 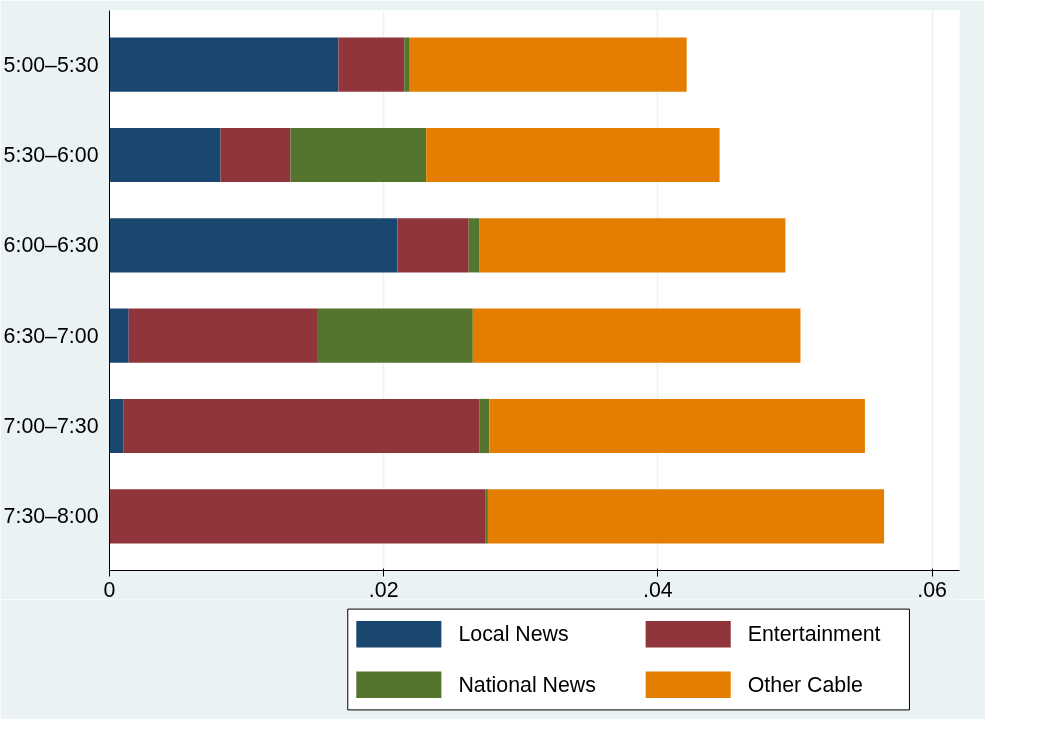 I want to click on x-tick-label: .04, so click(x=658, y=589).